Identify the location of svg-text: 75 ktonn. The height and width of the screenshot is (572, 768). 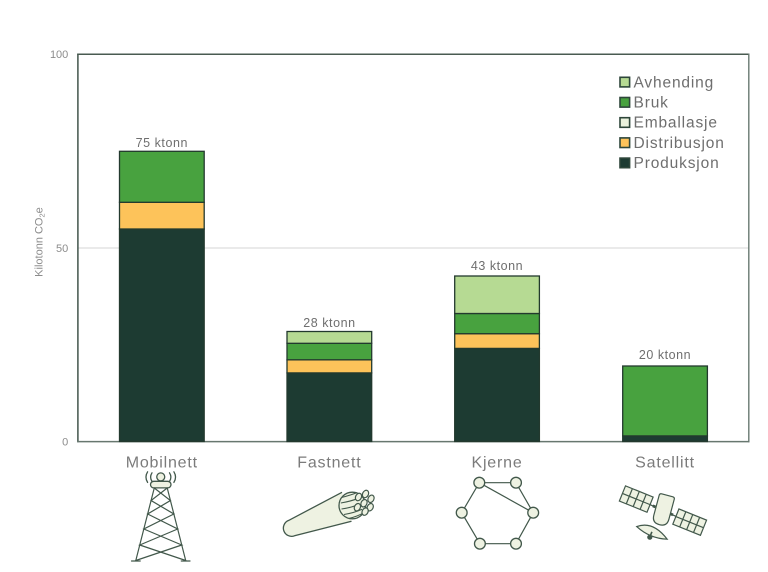
(162, 143).